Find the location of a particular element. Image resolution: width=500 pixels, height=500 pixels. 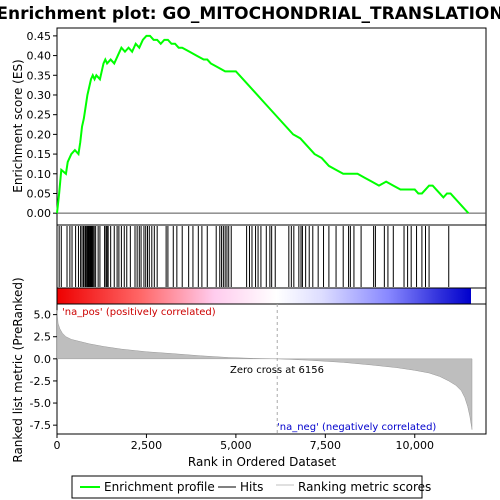

x-tick-label: 7,500 is located at coordinates (326, 445).